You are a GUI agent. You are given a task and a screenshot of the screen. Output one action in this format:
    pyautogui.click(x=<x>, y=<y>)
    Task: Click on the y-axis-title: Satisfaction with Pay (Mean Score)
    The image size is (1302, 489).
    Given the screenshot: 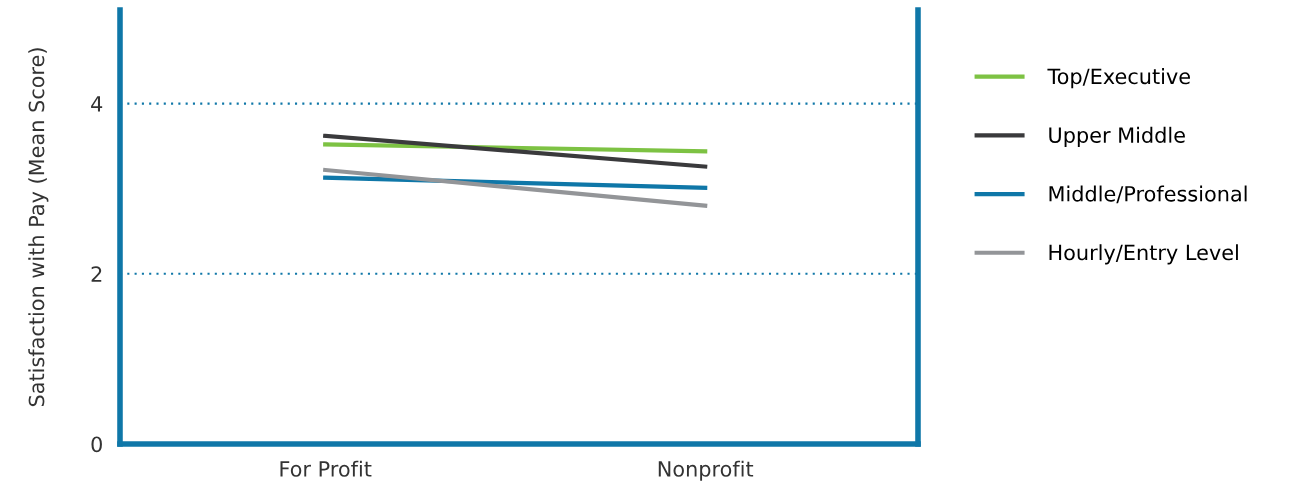 What is the action you would take?
    pyautogui.click(x=38, y=227)
    